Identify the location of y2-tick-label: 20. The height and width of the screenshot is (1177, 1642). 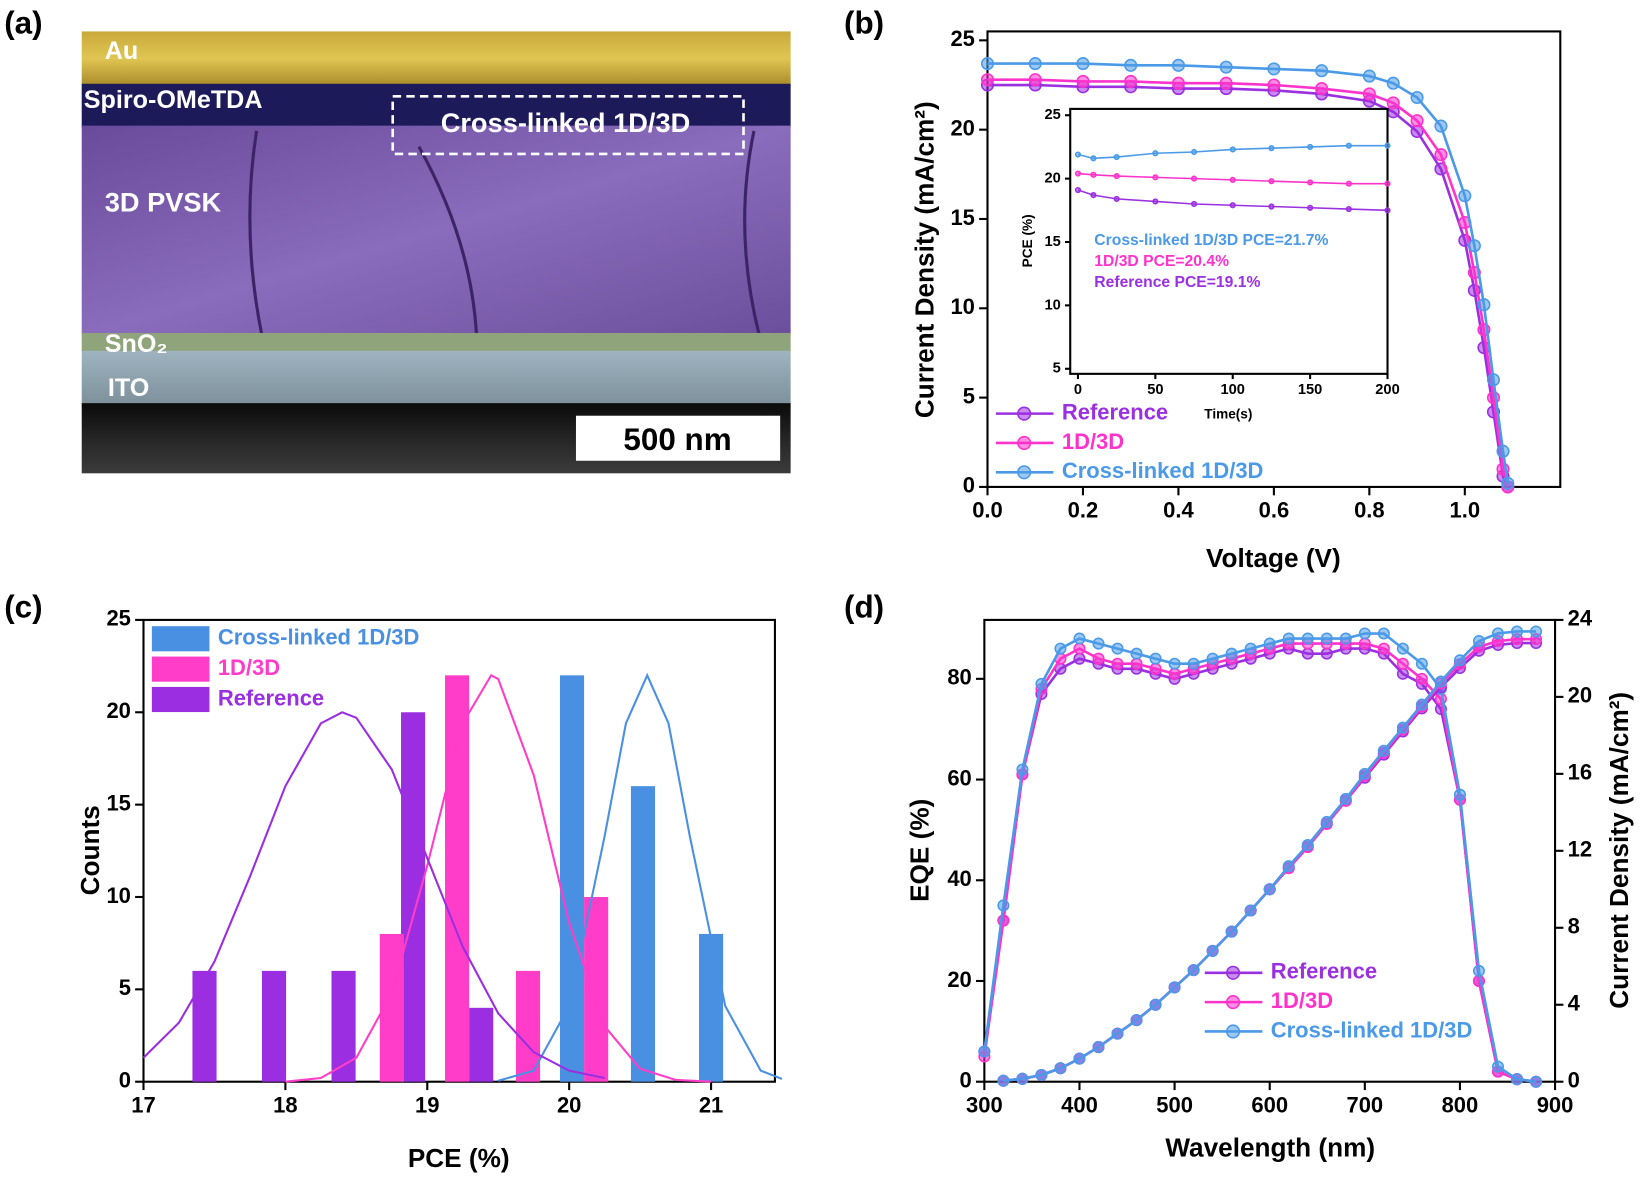
(1580, 695).